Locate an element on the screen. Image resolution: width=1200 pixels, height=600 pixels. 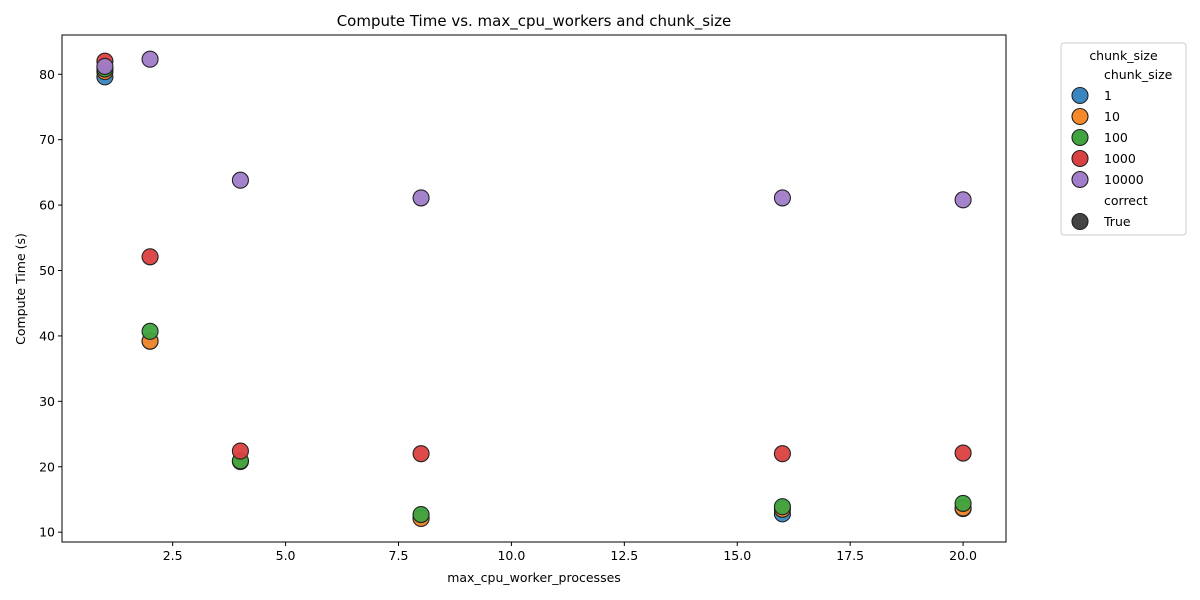
legend-box is located at coordinates (1123, 139).